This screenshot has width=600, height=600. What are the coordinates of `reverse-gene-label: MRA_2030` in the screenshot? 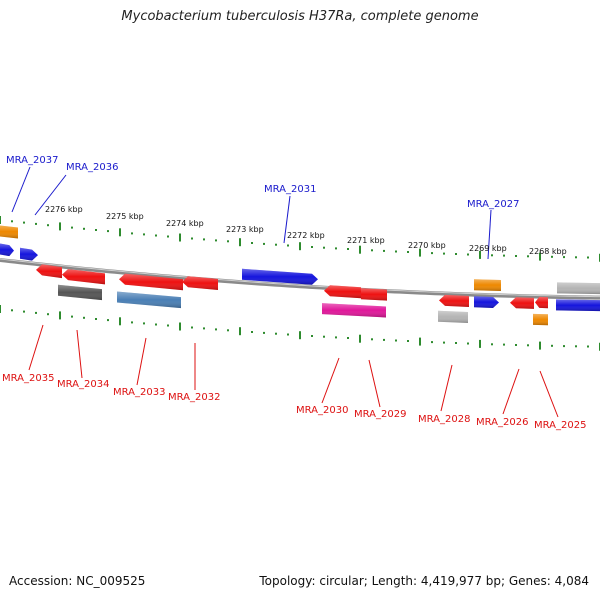 It's located at (322, 410).